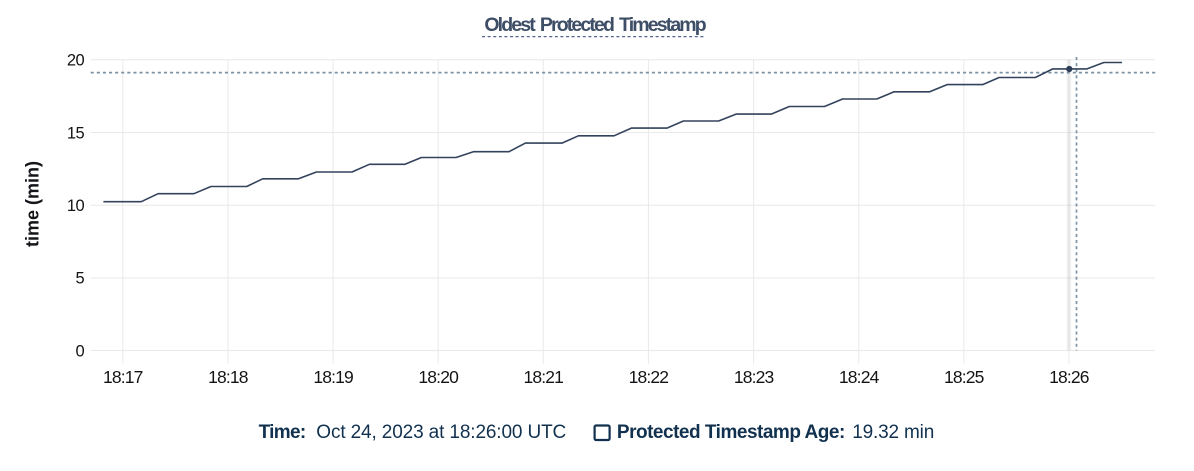 The height and width of the screenshot is (471, 1194). What do you see at coordinates (76, 61) in the screenshot?
I see `svg-text: 20` at bounding box center [76, 61].